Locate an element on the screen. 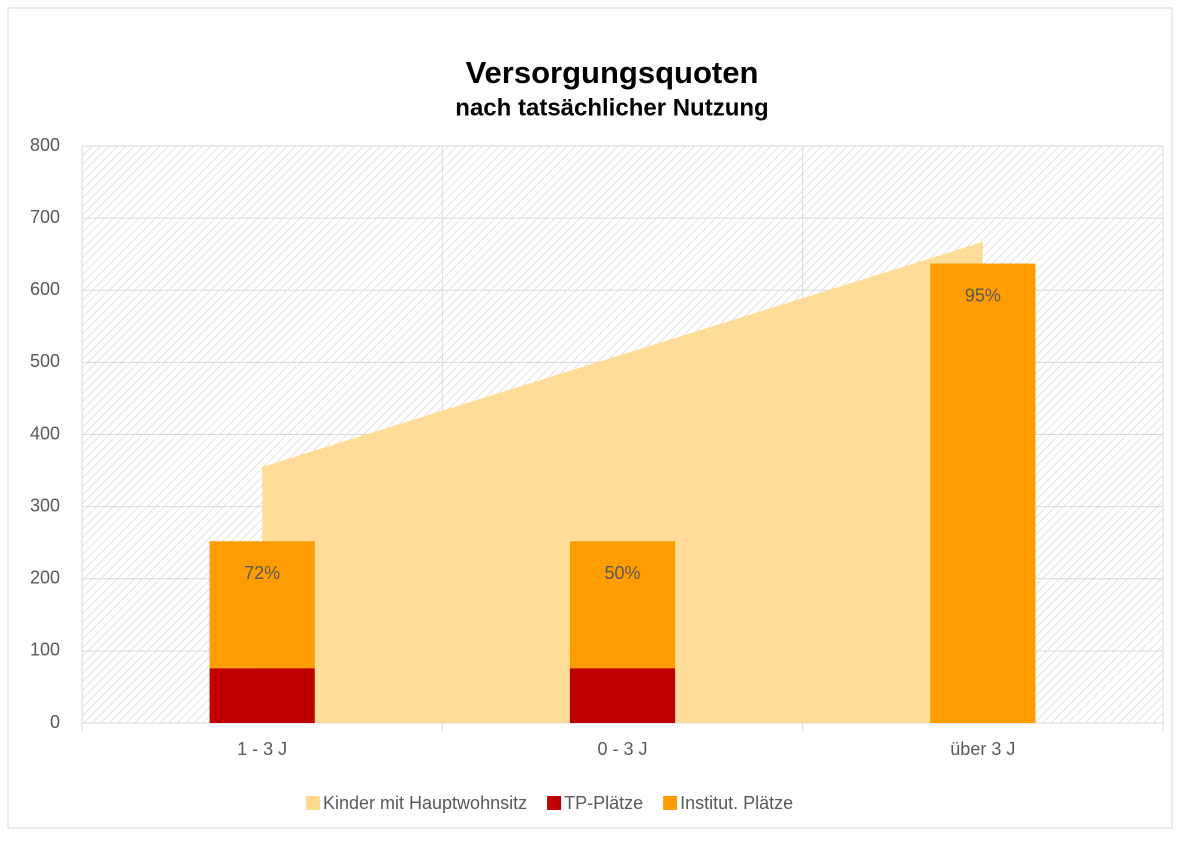  quote-label: 50% is located at coordinates (622, 573).